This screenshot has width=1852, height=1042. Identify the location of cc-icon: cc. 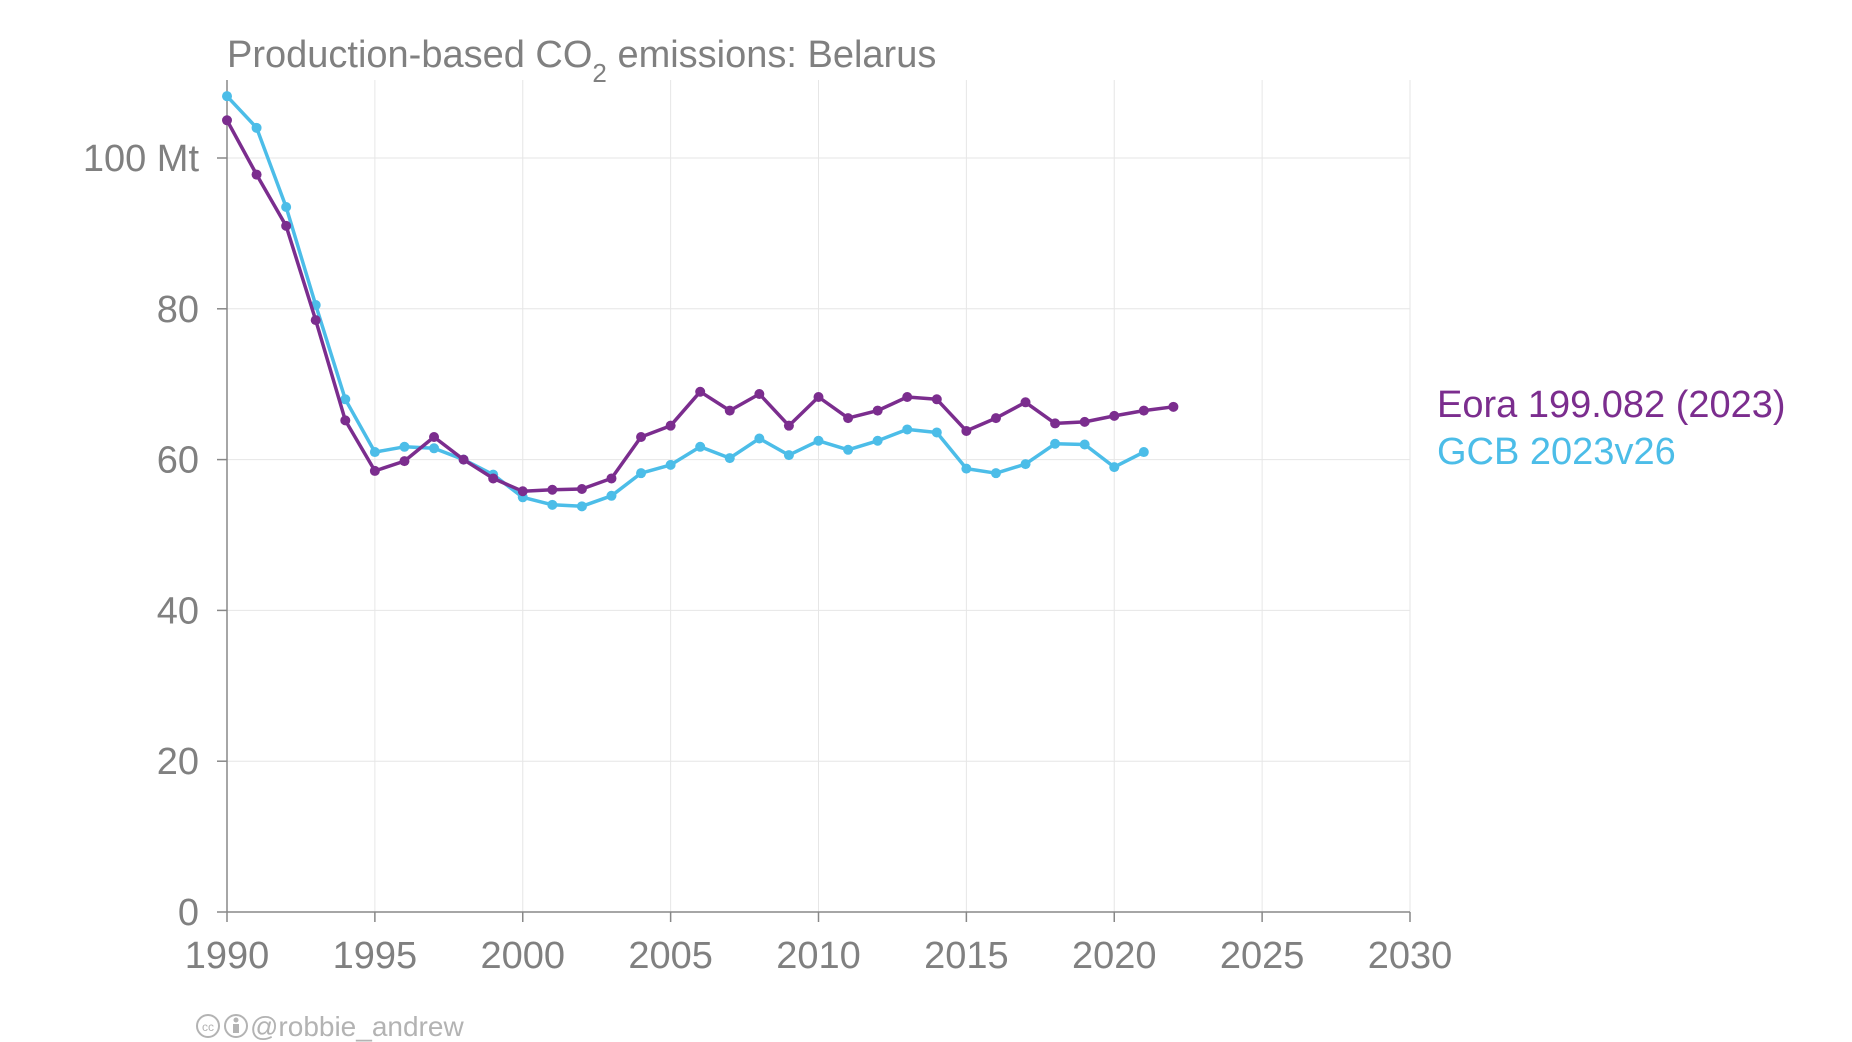
(208, 1026).